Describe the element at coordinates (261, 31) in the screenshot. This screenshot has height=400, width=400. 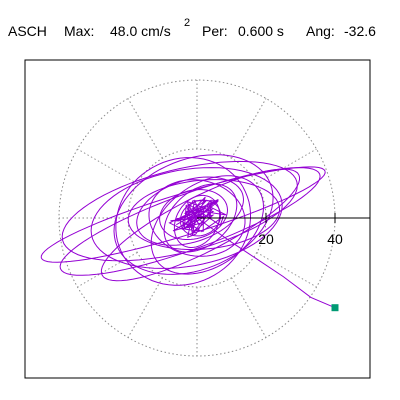
I see `header-period-value: 0.600 s` at that location.